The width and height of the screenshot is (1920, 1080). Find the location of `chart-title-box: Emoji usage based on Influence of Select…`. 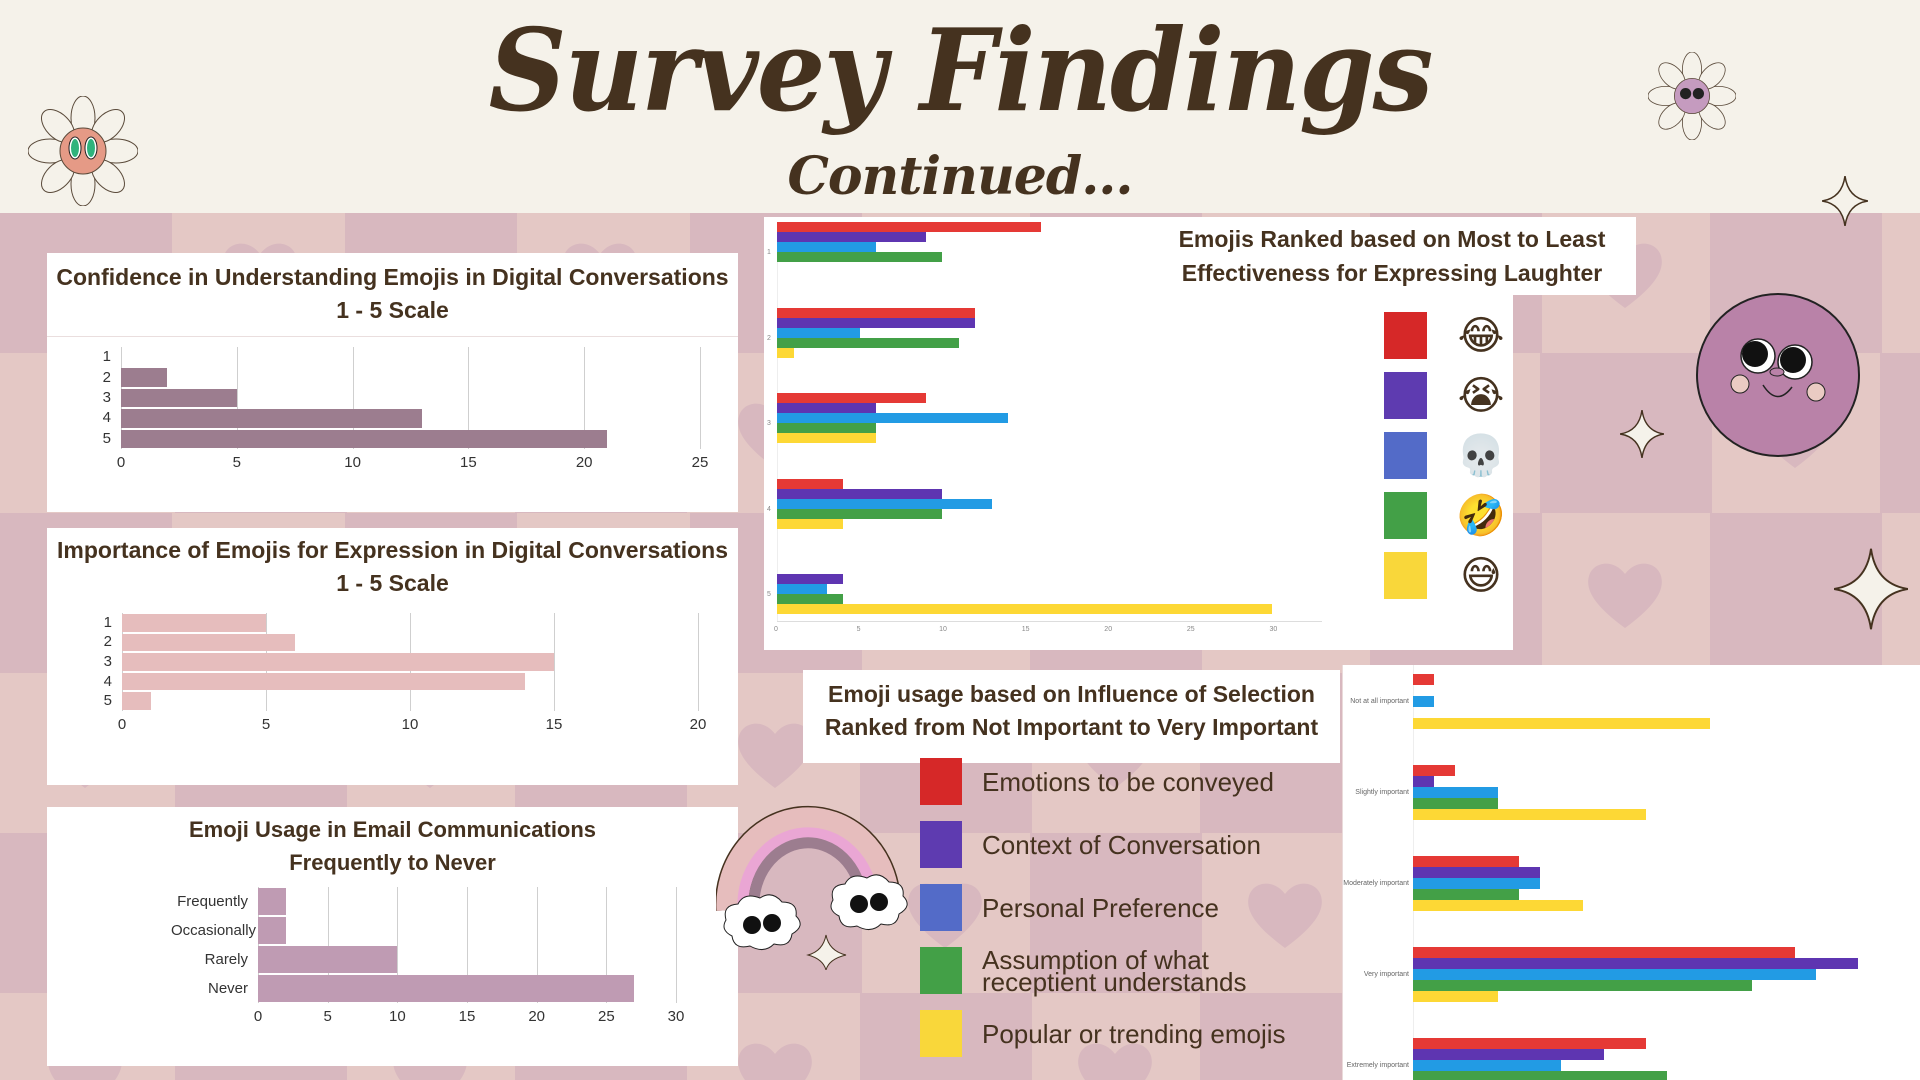

chart-title-box: Emoji usage based on Influence of Select… is located at coordinates (1071, 716).